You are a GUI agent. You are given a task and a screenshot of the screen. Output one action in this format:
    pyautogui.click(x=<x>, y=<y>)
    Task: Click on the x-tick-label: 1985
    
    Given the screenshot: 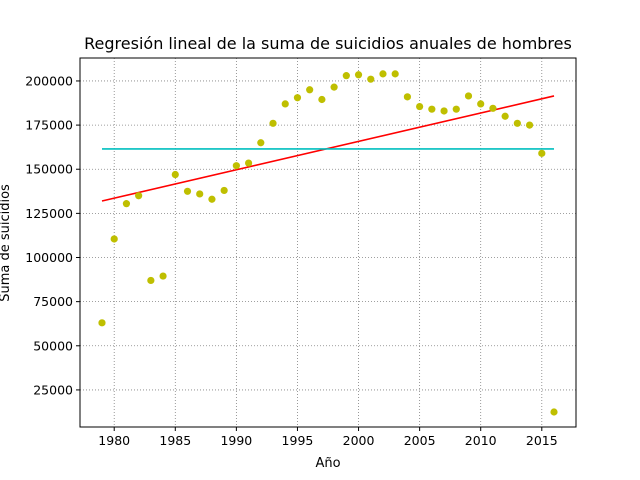 What is the action you would take?
    pyautogui.click(x=175, y=440)
    